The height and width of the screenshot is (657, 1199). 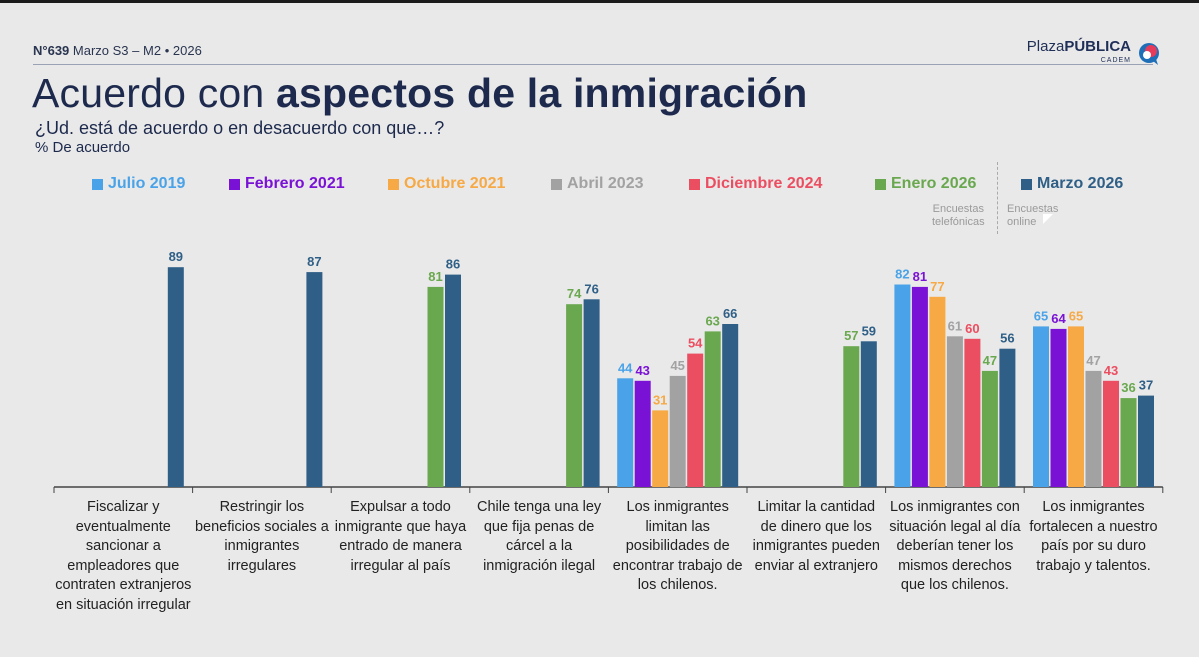 I want to click on method-arrow-icon, so click(x=1048, y=219).